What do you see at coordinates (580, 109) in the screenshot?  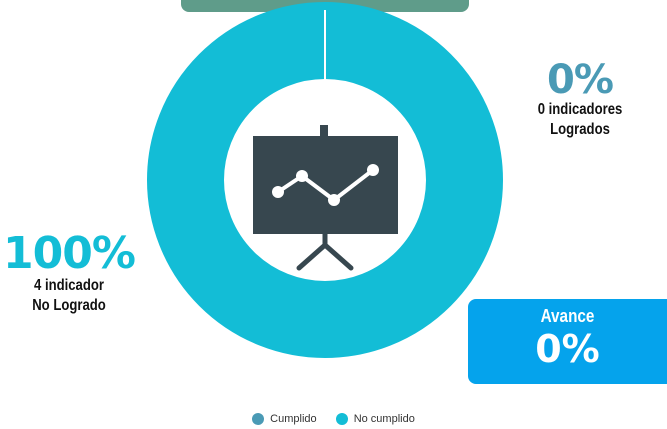 I see `achieved-count-label: 0 indicadores` at bounding box center [580, 109].